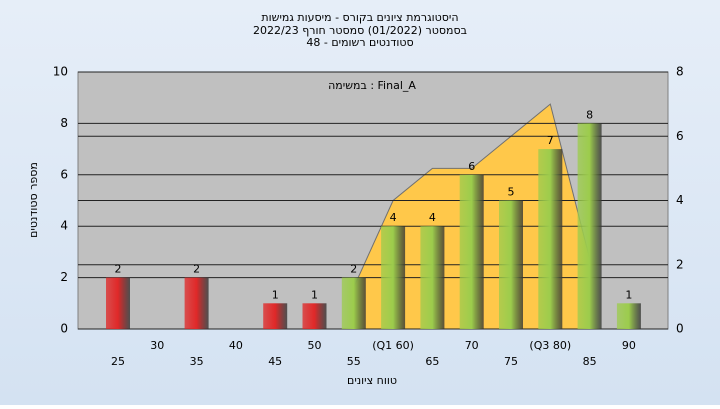 The image size is (720, 409). I want to click on y-tick-label: 8, so click(64, 123).